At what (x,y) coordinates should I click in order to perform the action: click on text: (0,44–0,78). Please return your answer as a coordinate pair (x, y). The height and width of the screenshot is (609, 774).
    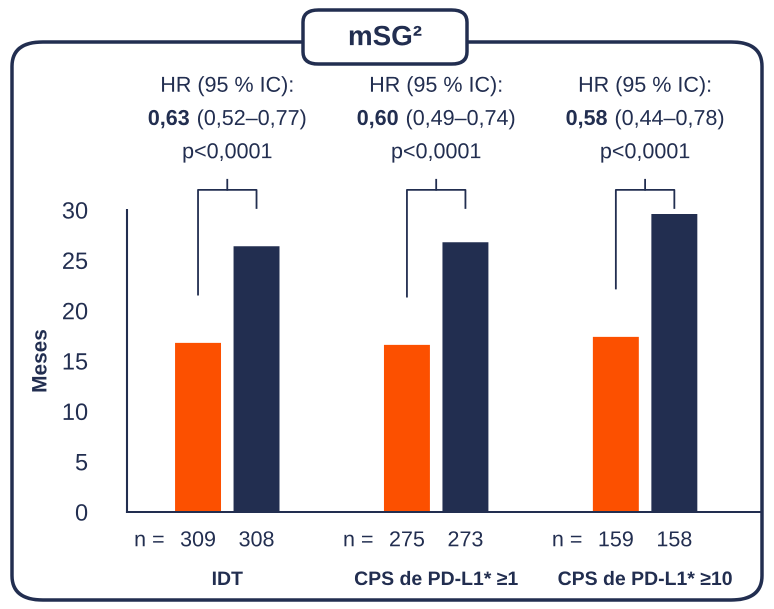
    Looking at the image, I should click on (670, 119).